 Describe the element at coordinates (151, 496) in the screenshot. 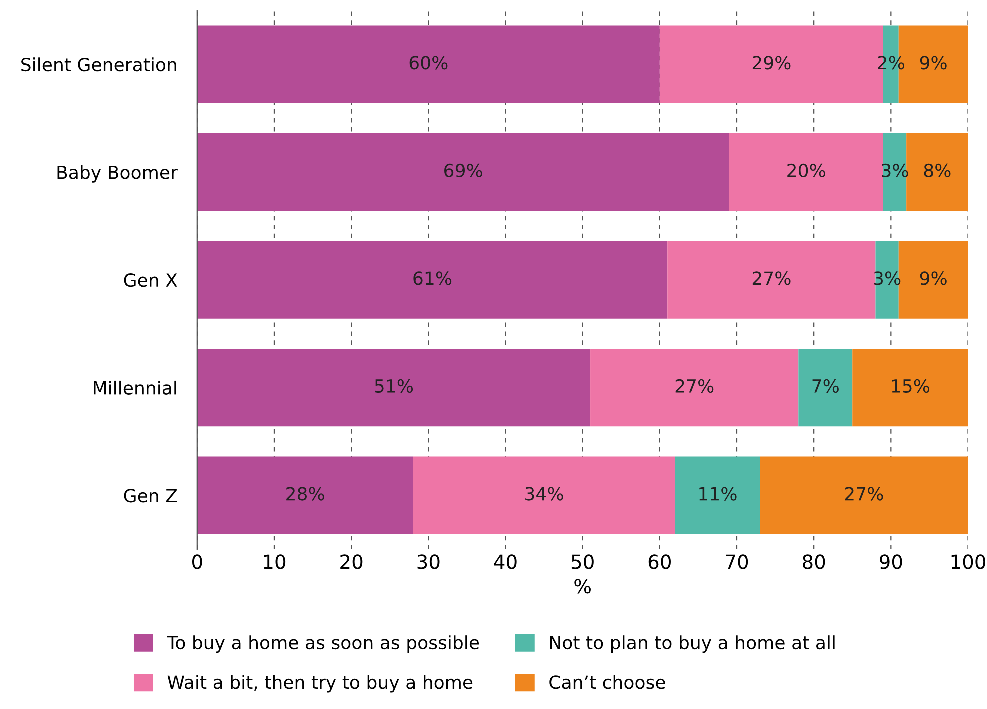

I see `y-tick-label: Gen Z` at that location.